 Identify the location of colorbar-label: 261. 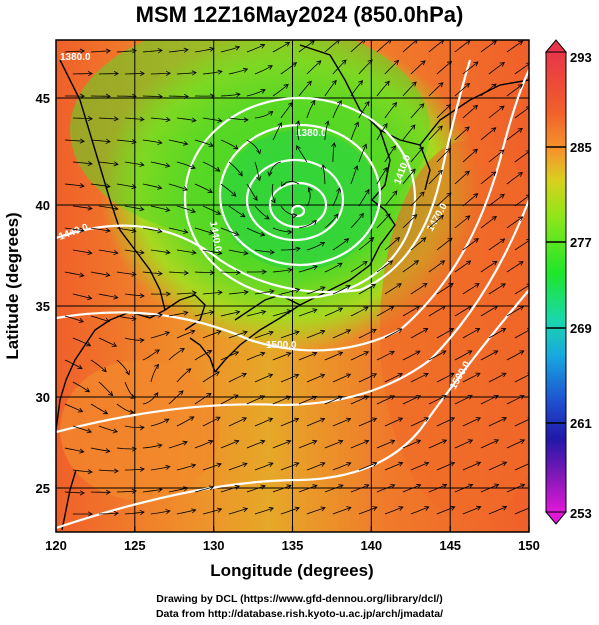
(581, 423).